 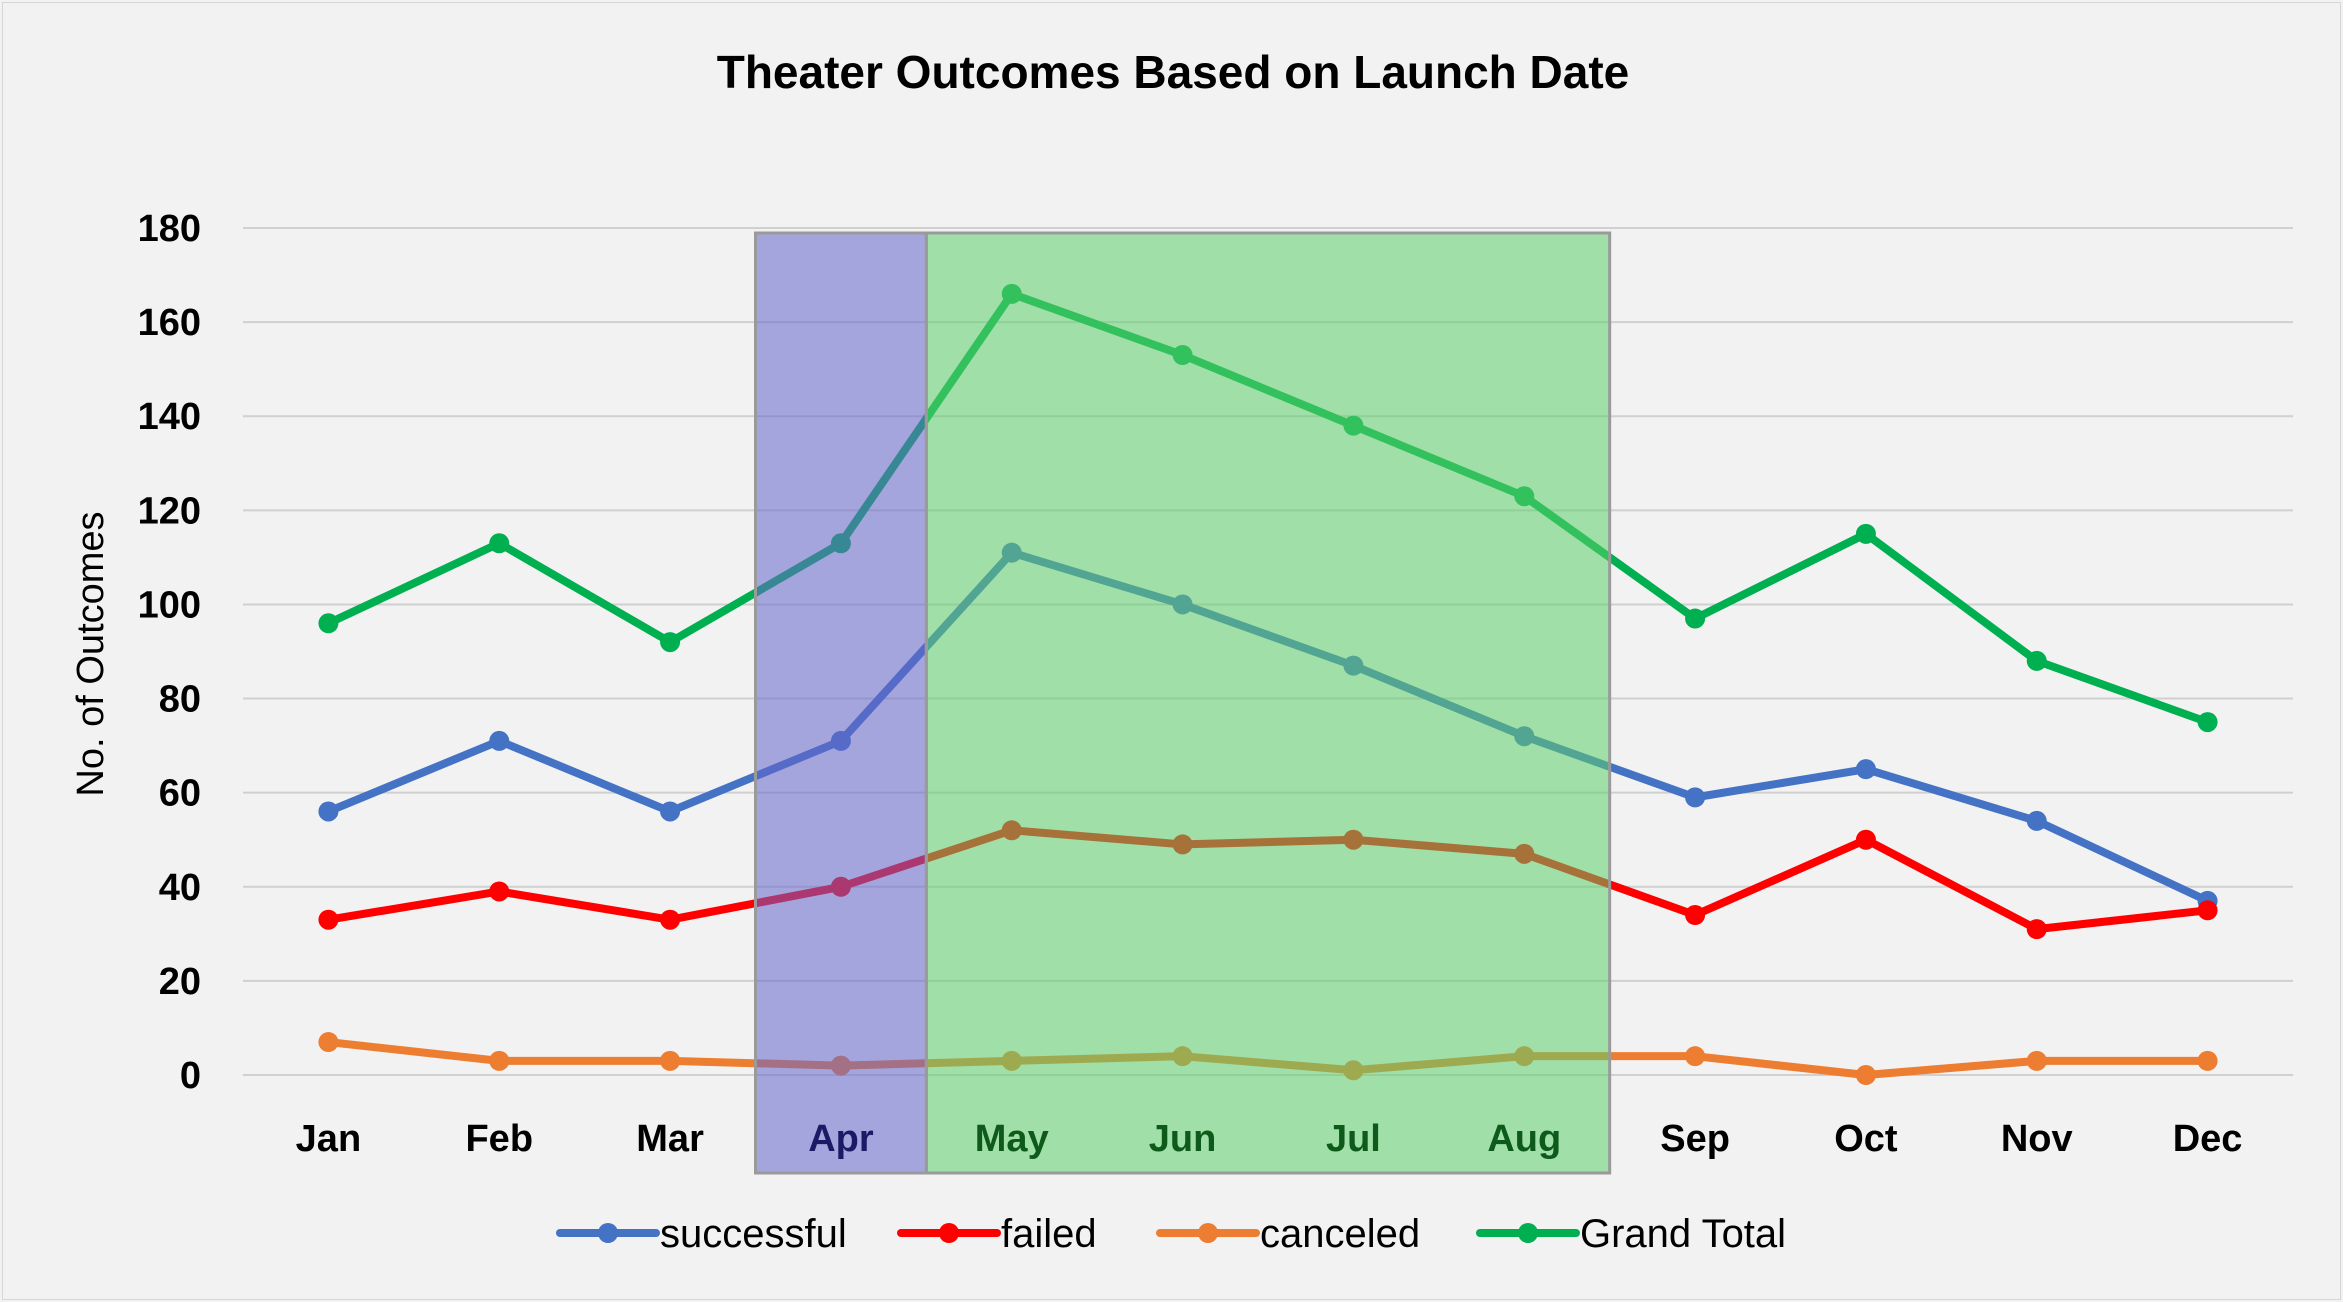 I want to click on y-tick-label: 40, so click(x=180, y=888).